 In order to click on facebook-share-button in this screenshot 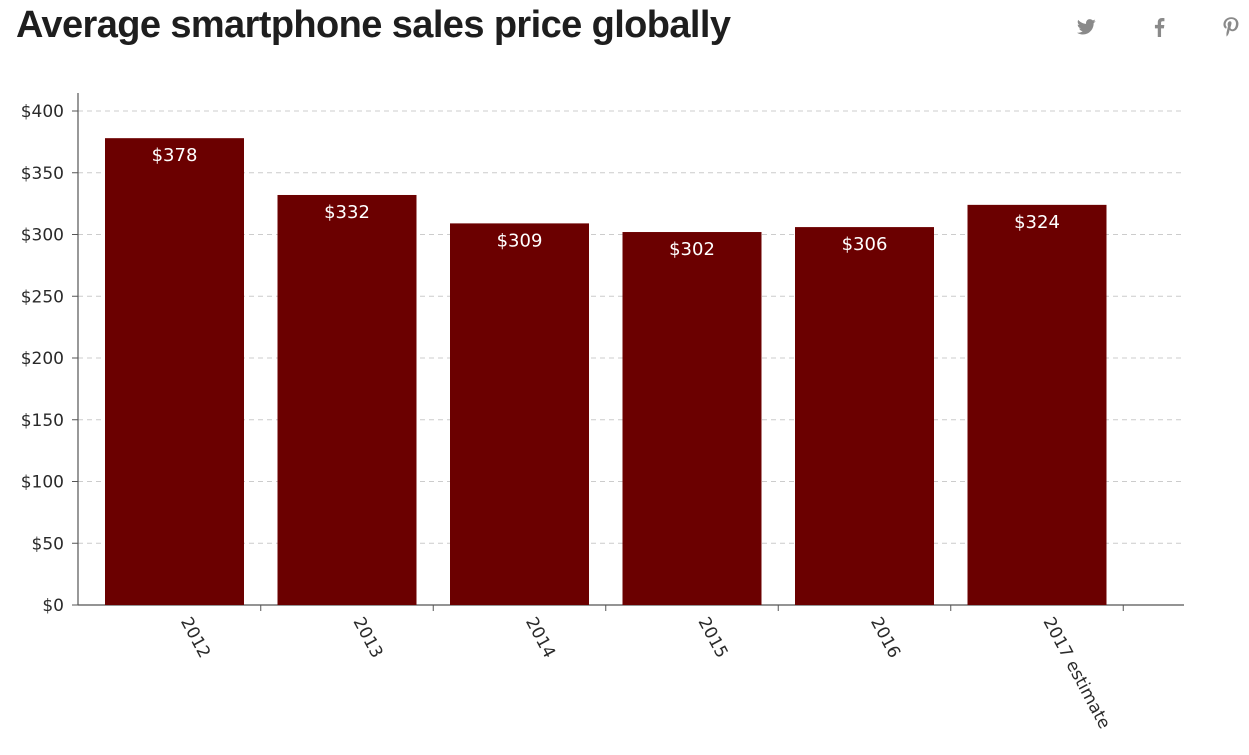, I will do `click(1159, 27)`.